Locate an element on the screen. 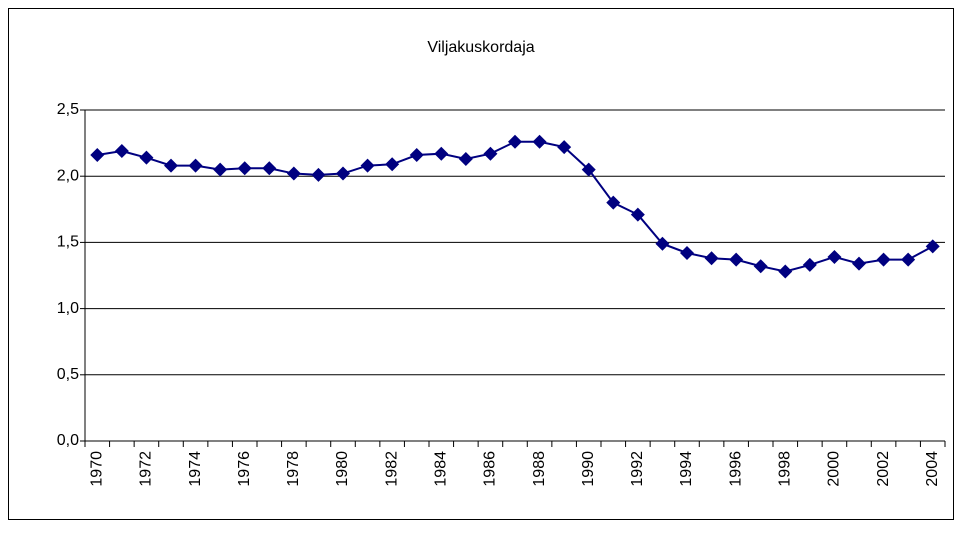 This screenshot has height=533, width=962. y-tick-label: 1,0 is located at coordinates (68, 308).